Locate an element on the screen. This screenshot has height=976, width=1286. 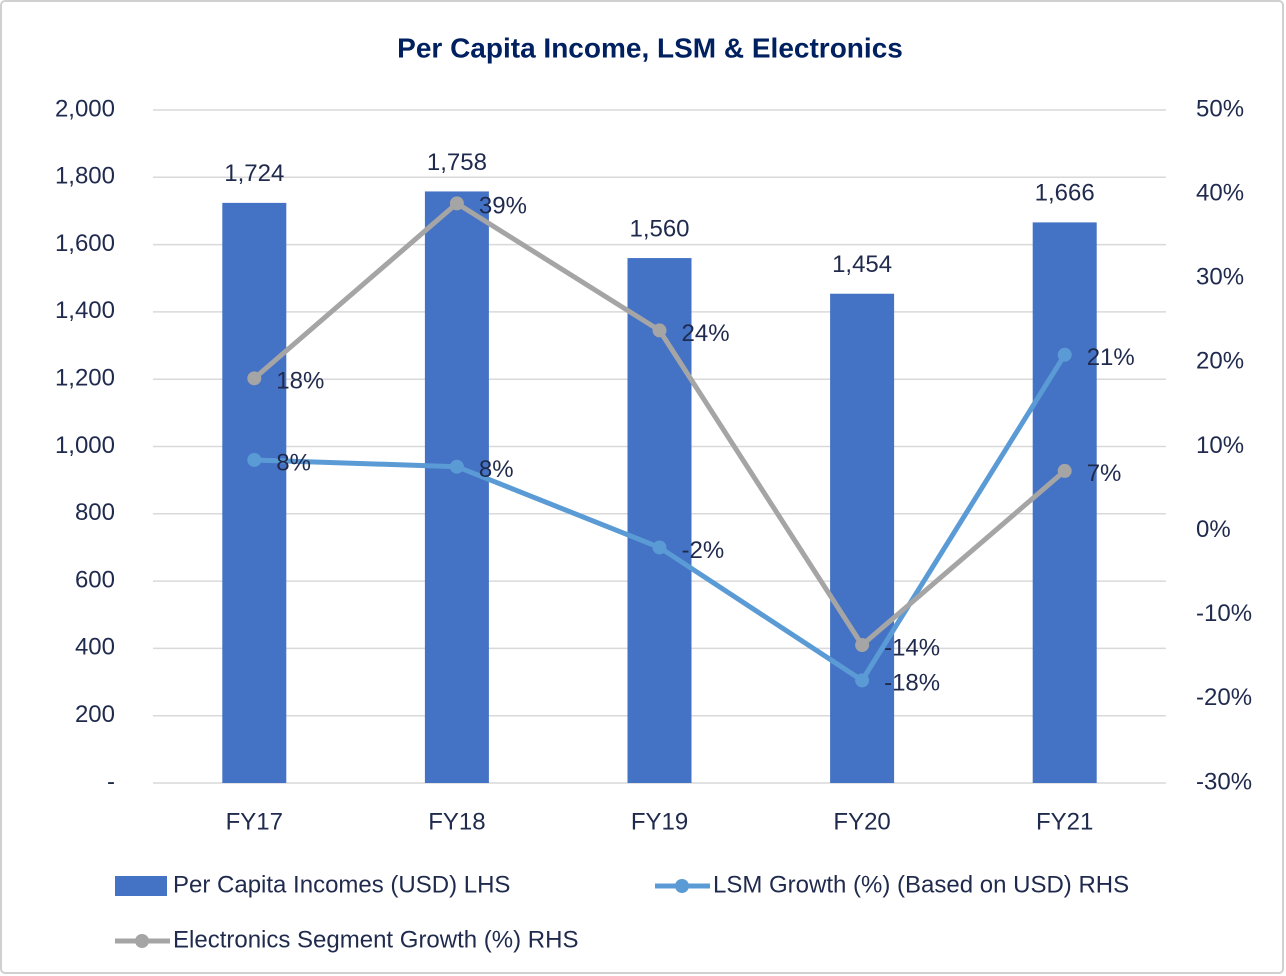
y2-tick-label: 40% is located at coordinates (1220, 192).